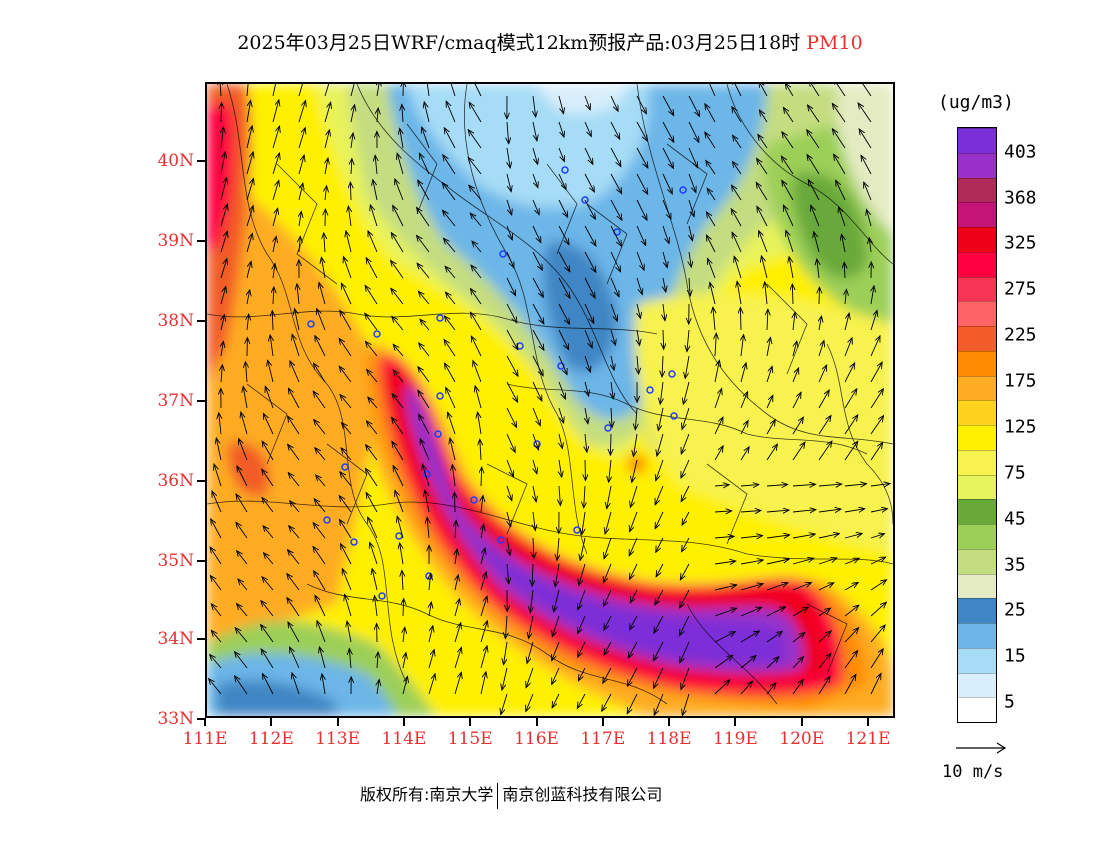  What do you see at coordinates (498, 795) in the screenshot?
I see `copyright-divider` at bounding box center [498, 795].